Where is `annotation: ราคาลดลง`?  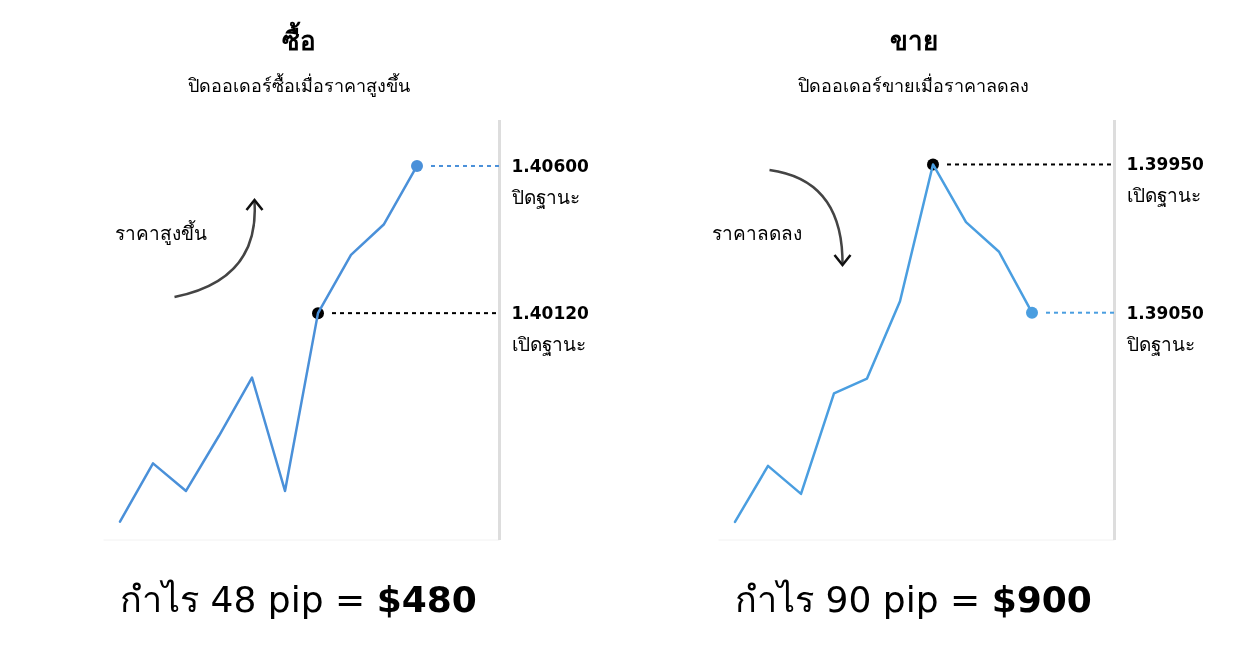 annotation: ราคาลดลง is located at coordinates (756, 233).